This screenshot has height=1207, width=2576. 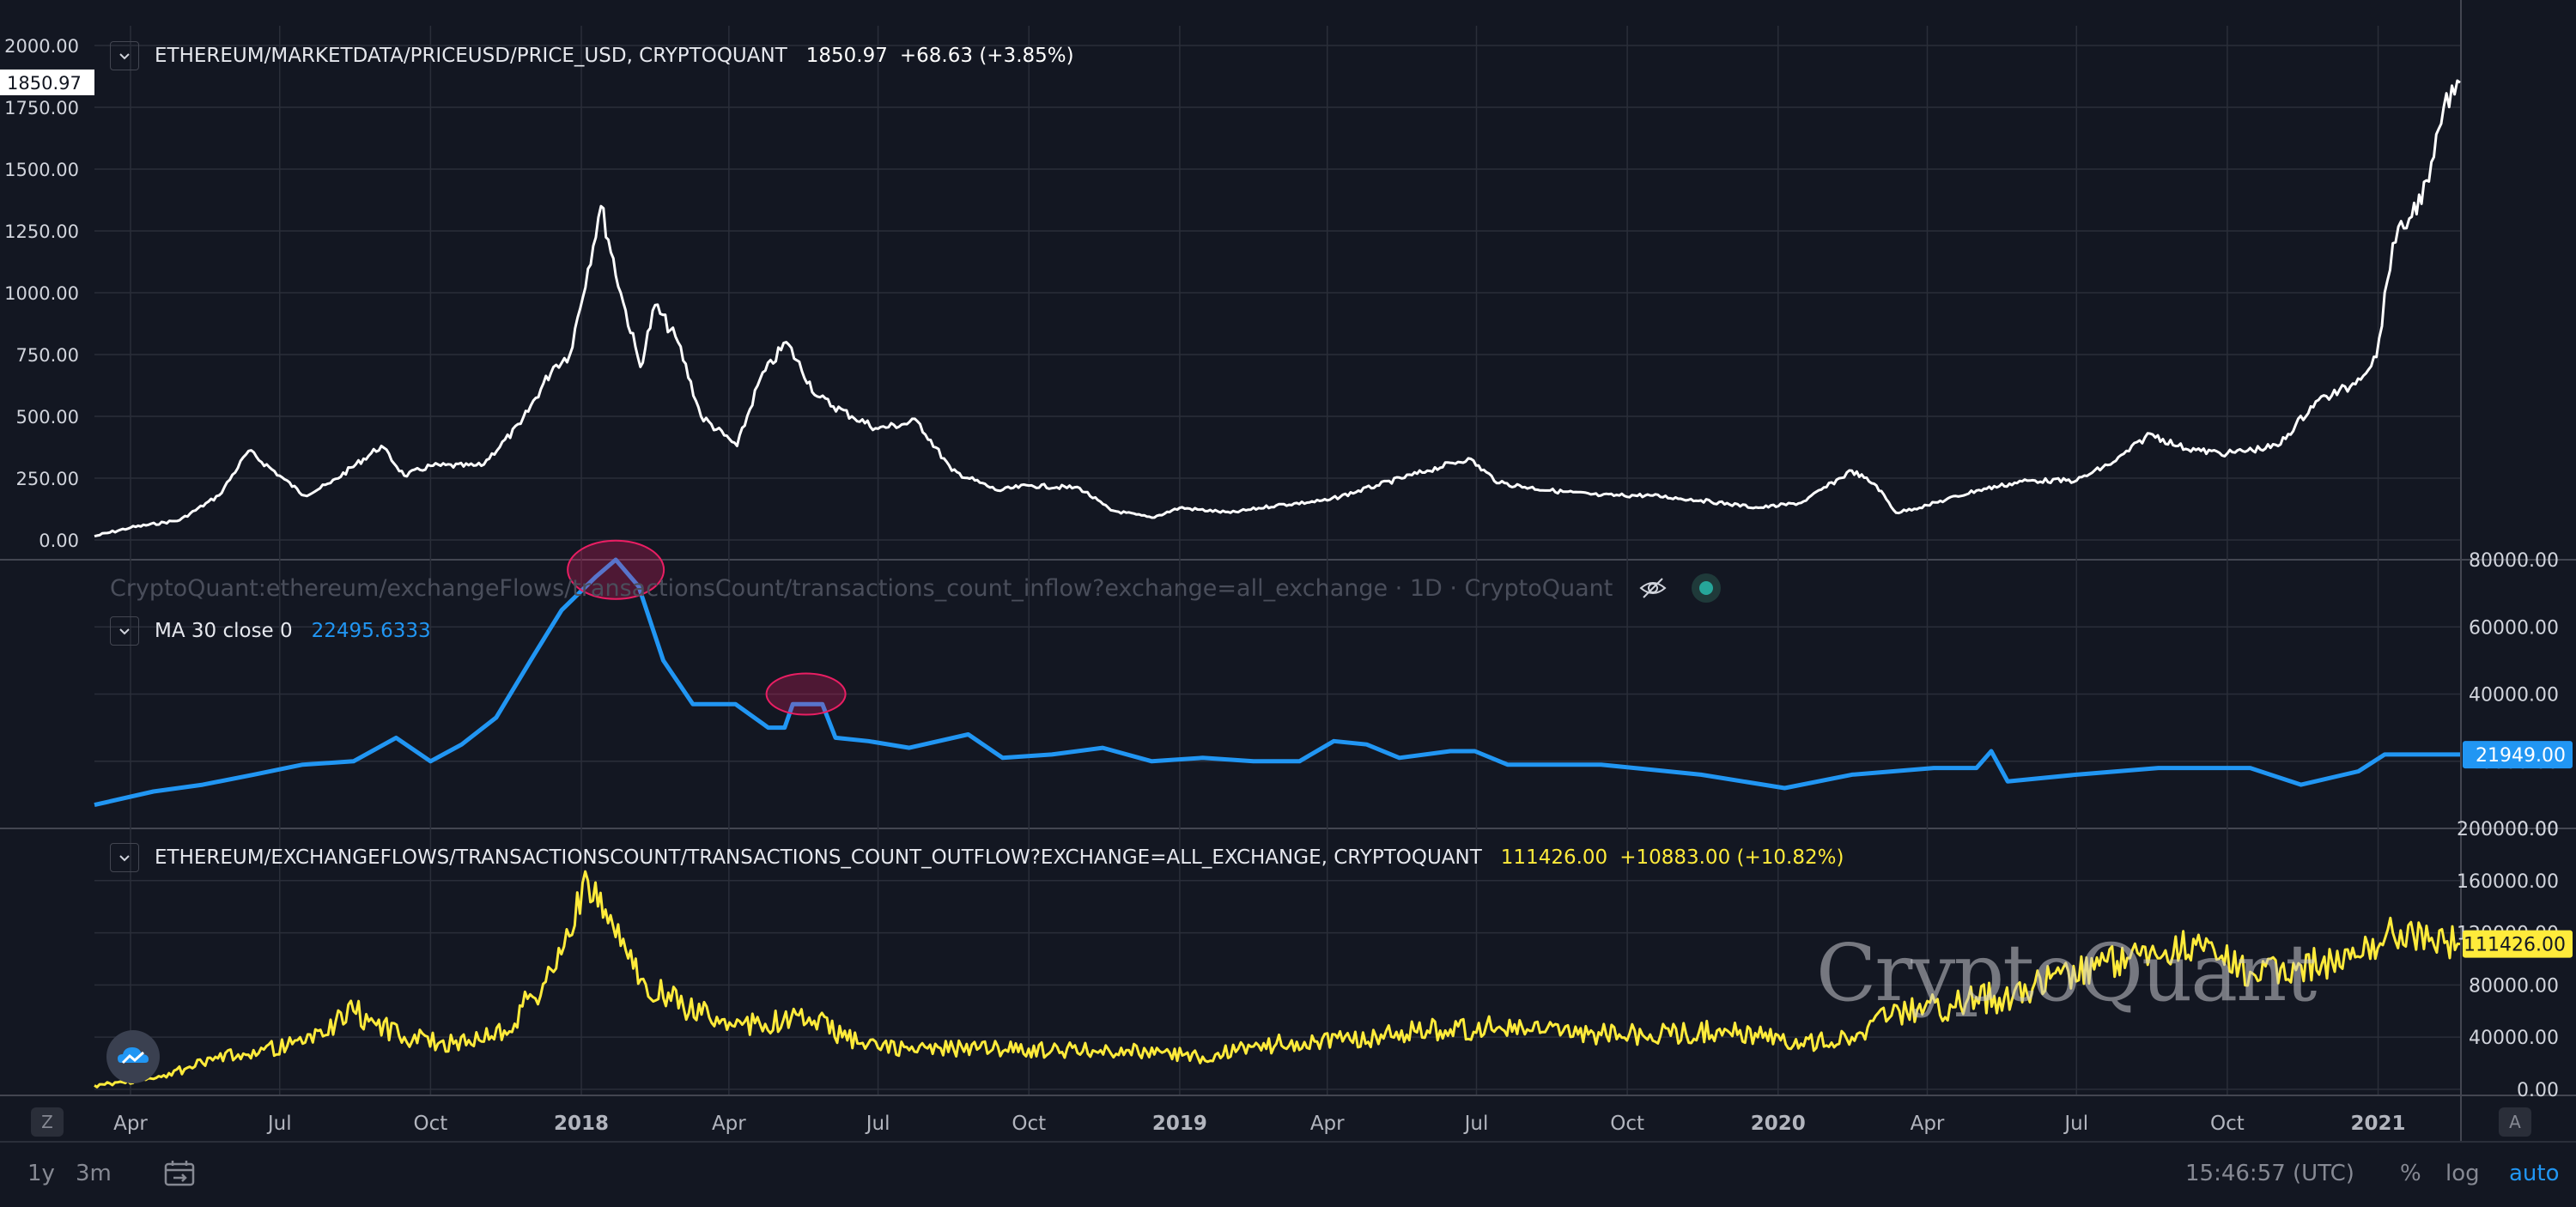 I want to click on y-tick-label: 1500.00, so click(x=41, y=170).